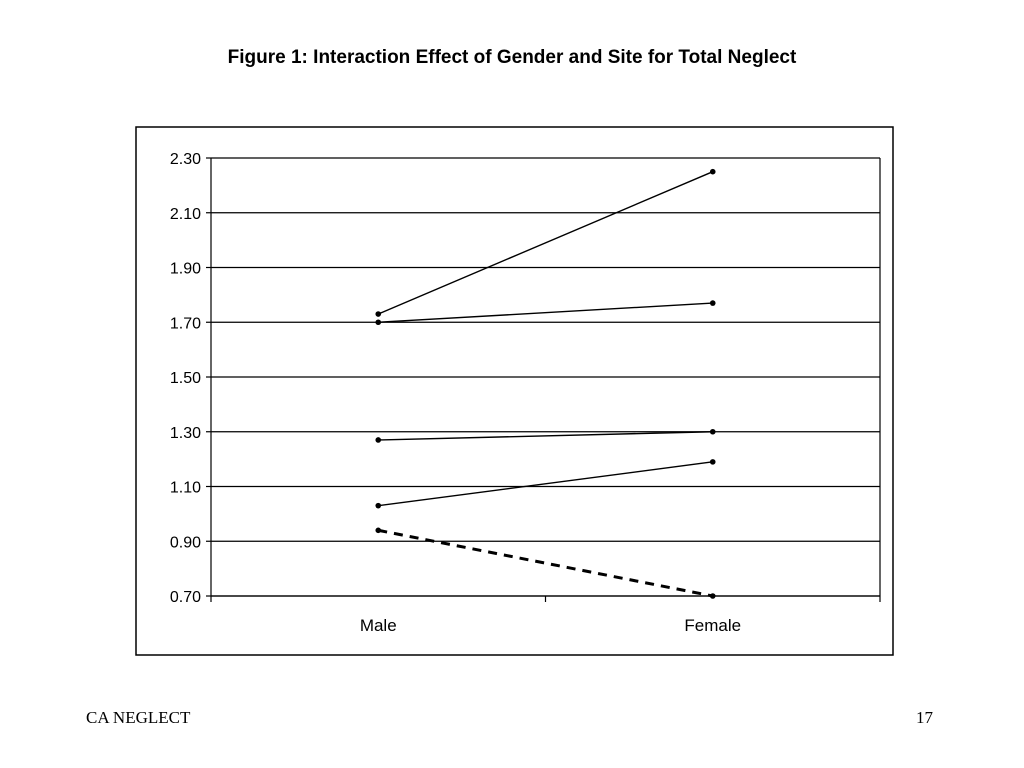 The height and width of the screenshot is (768, 1024). I want to click on y-tick-label: 2.10, so click(185, 214).